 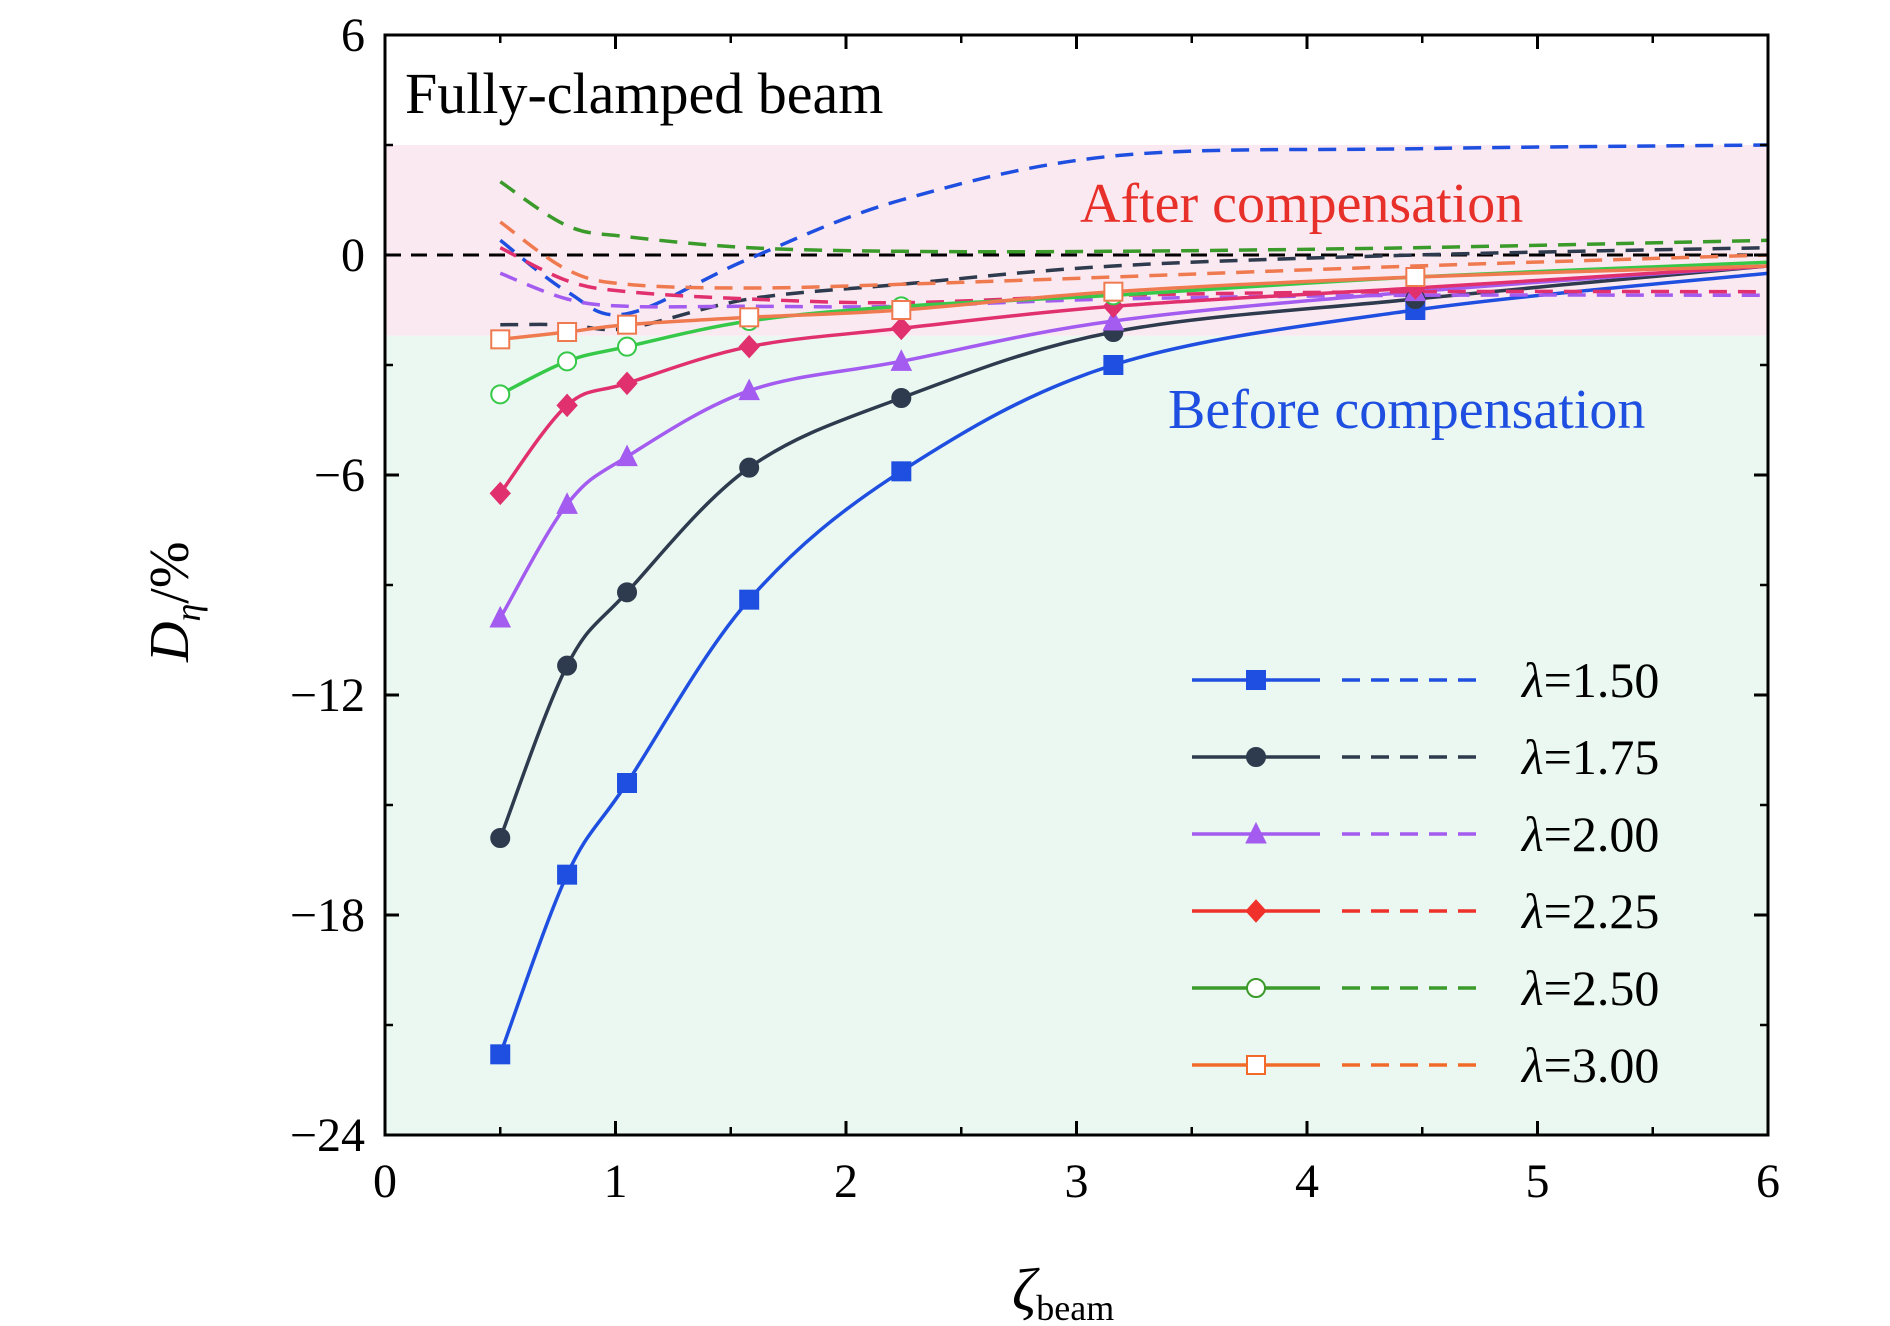 I want to click on y-tick-label: −24, so click(x=327, y=1135).